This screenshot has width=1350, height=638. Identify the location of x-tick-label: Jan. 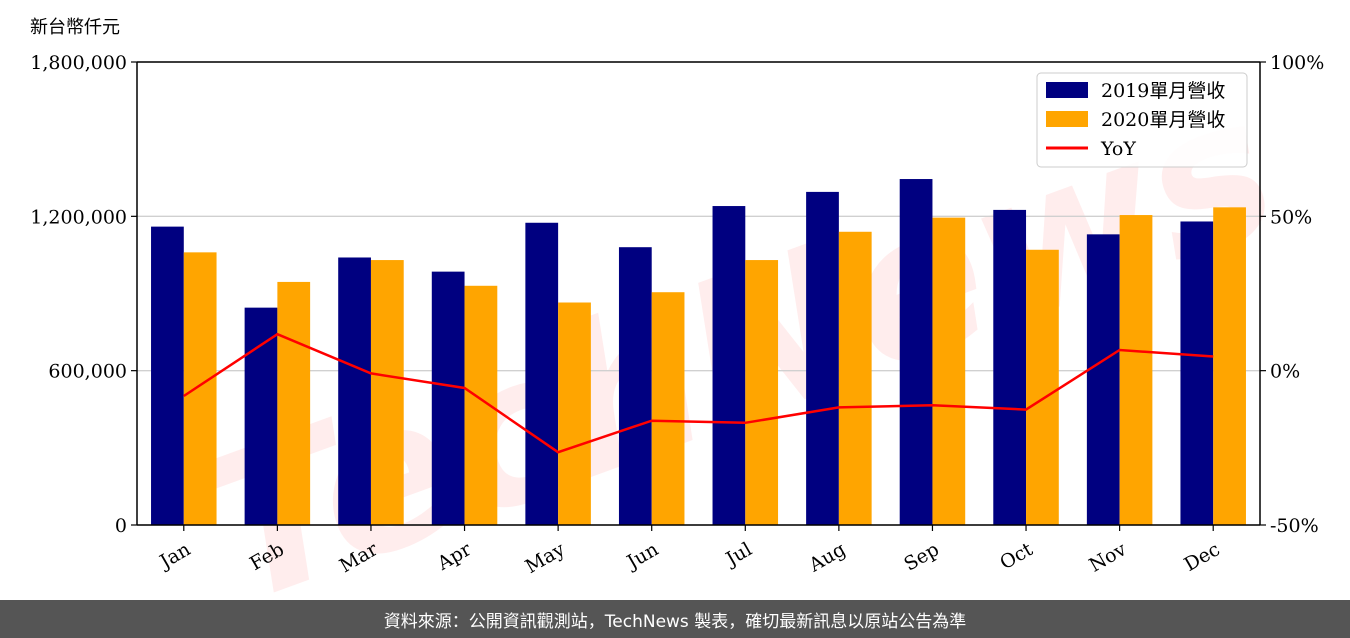
(175, 556).